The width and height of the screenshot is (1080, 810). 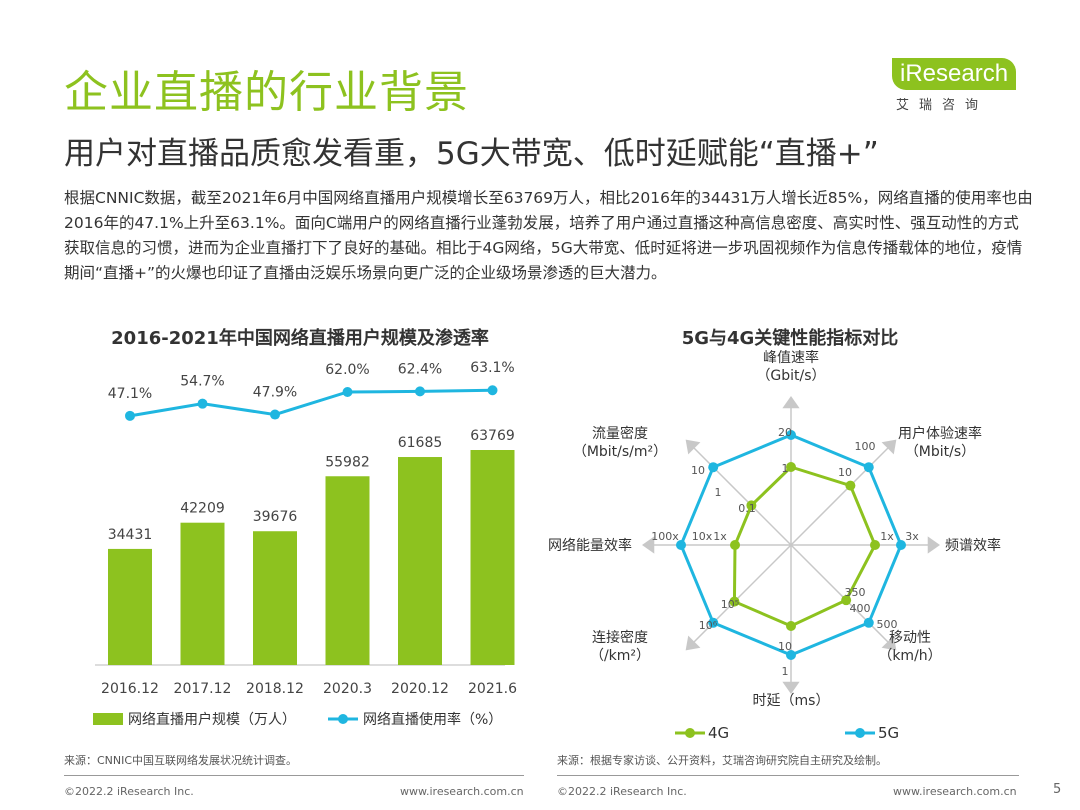 I want to click on axis-unit: （/km²）, so click(x=620, y=656).